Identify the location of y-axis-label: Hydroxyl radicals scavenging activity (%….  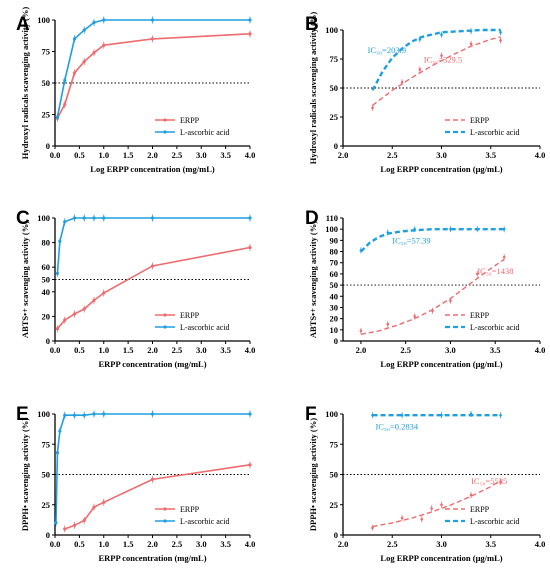
(25, 83).